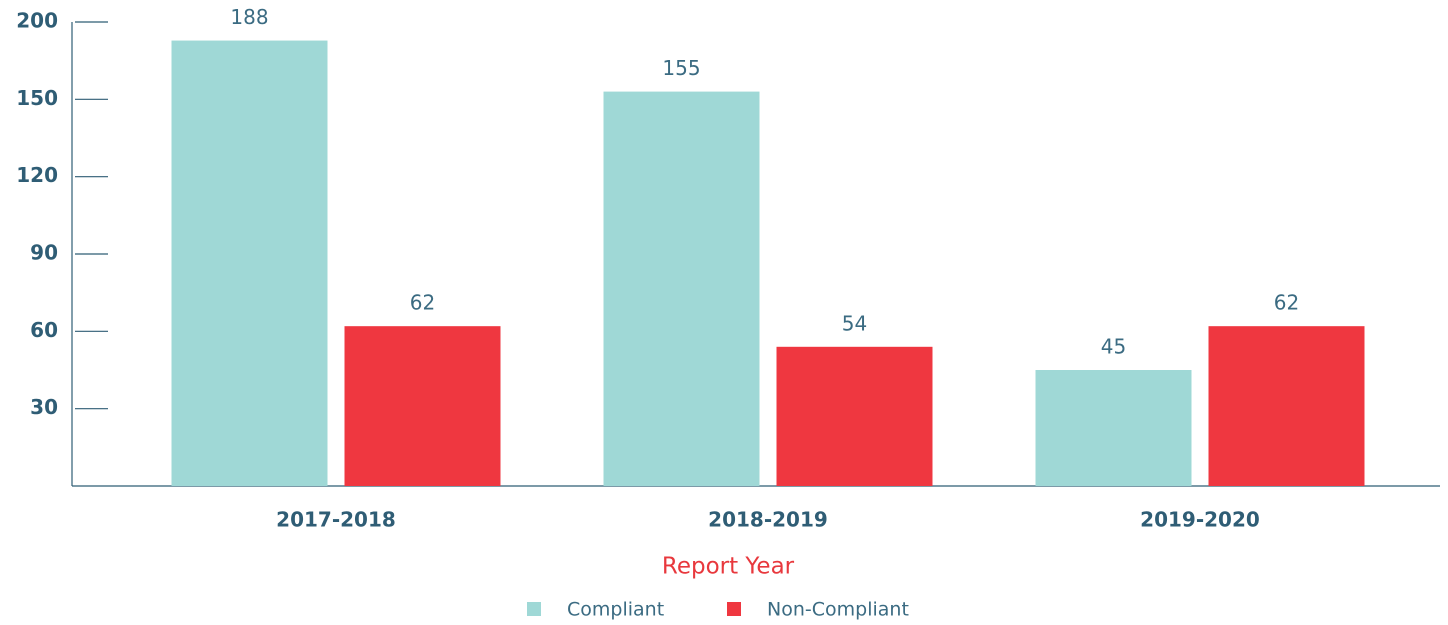 The width and height of the screenshot is (1448, 625). Describe the element at coordinates (854, 323) in the screenshot. I see `value-label: 54` at that location.